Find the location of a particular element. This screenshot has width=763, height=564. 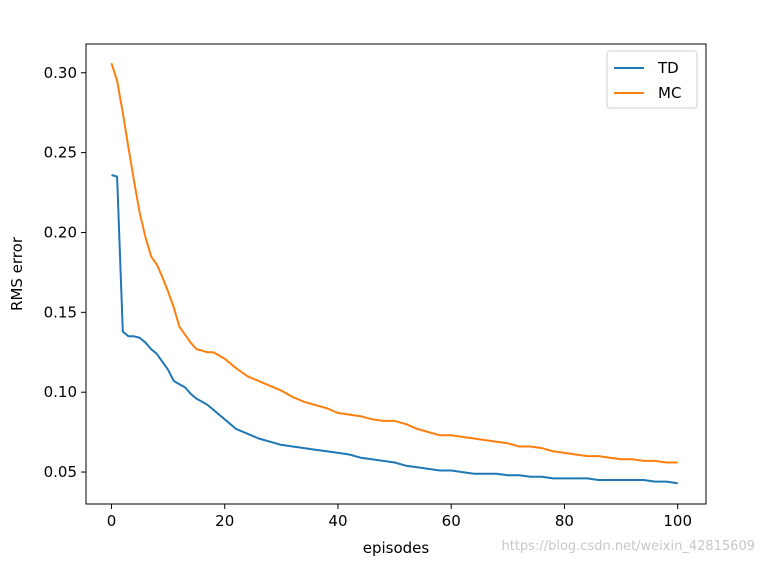

y-tick-label: 0.30 is located at coordinates (60, 73).